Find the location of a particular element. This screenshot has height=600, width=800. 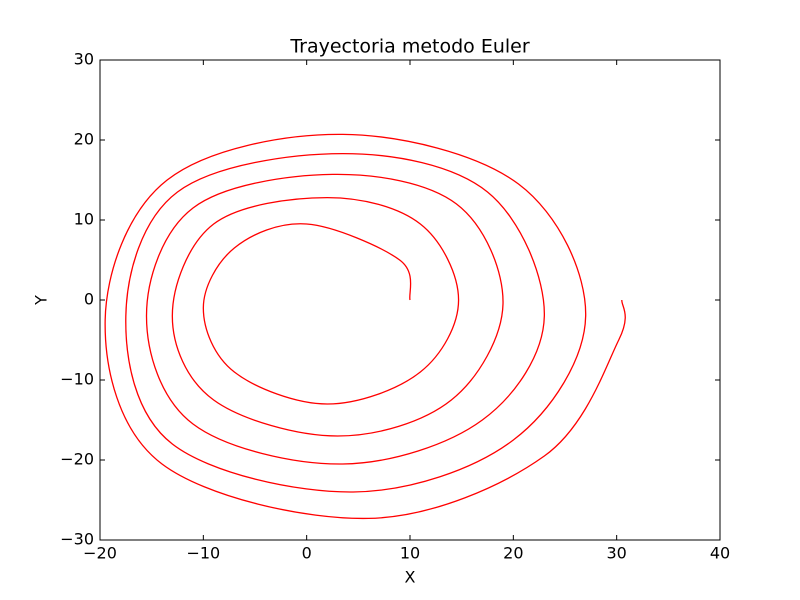

y-tick-label: −10 is located at coordinates (77, 379).